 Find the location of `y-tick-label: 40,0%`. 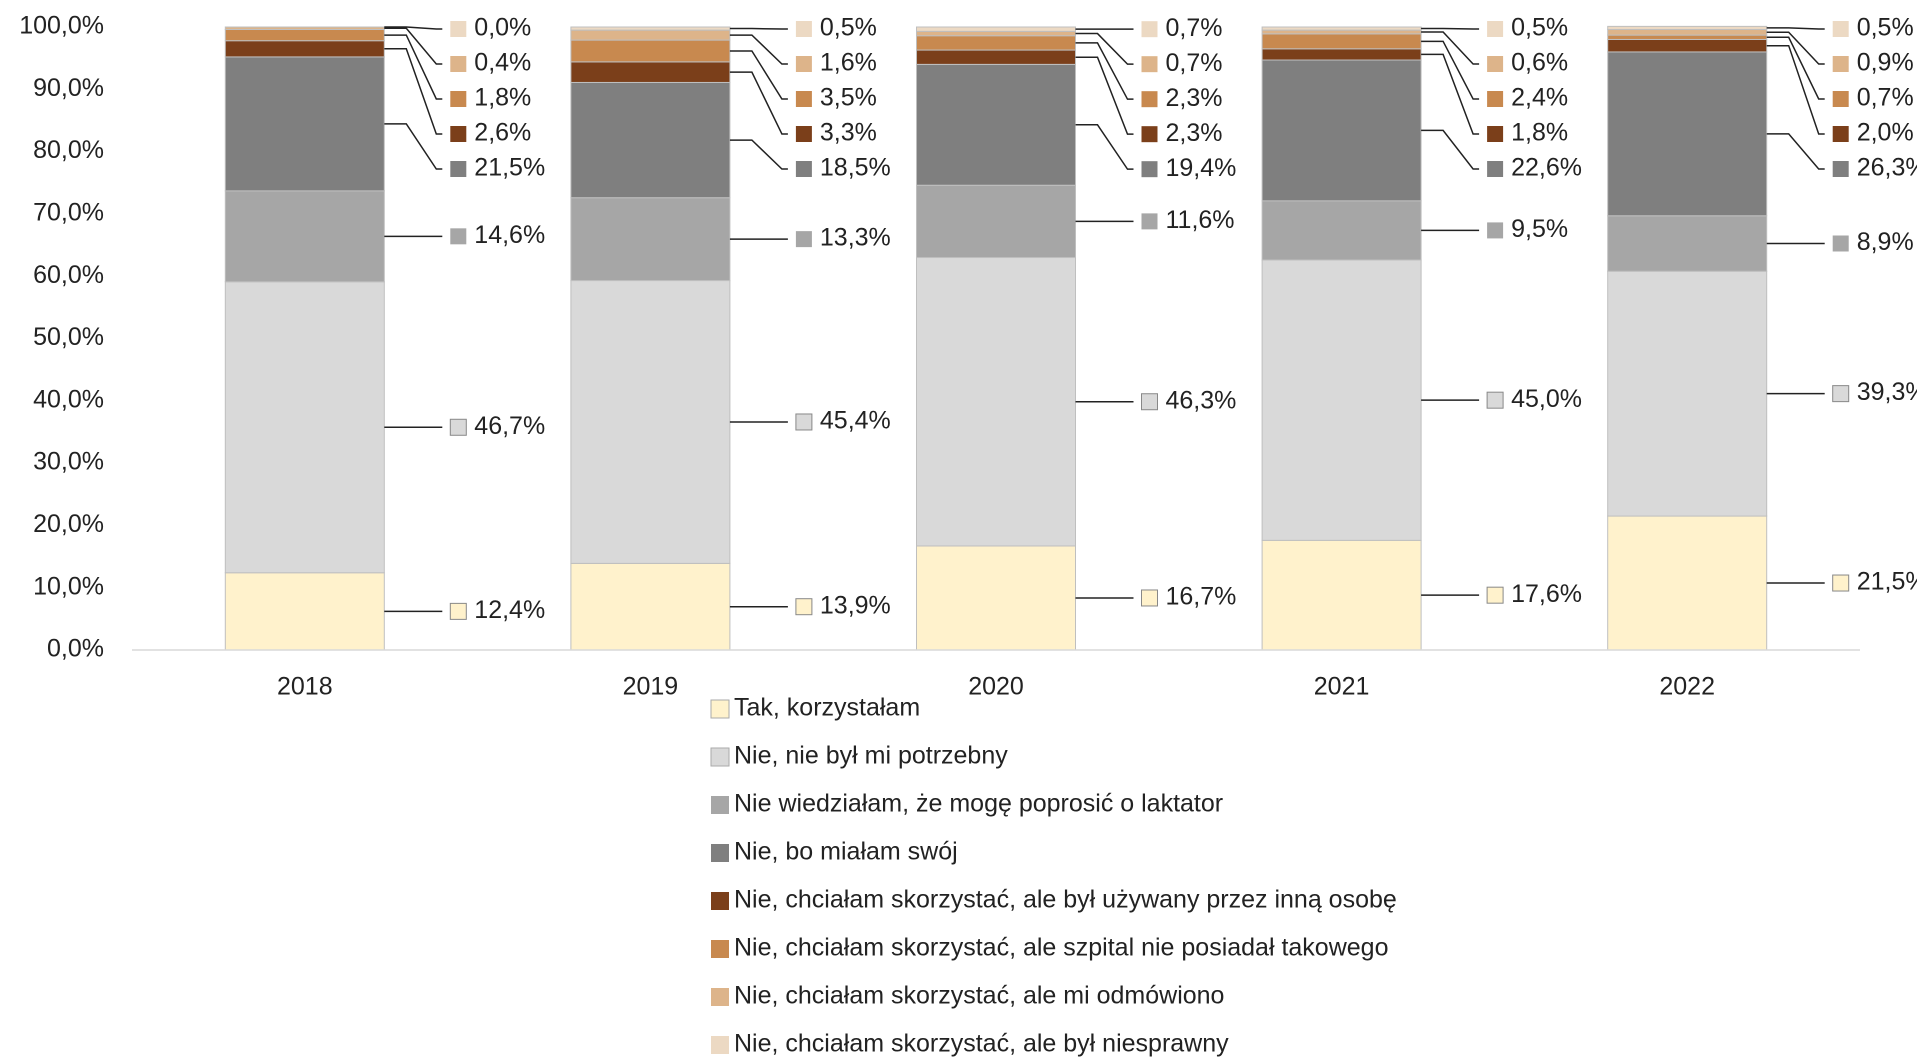

y-tick-label: 40,0% is located at coordinates (68, 399).